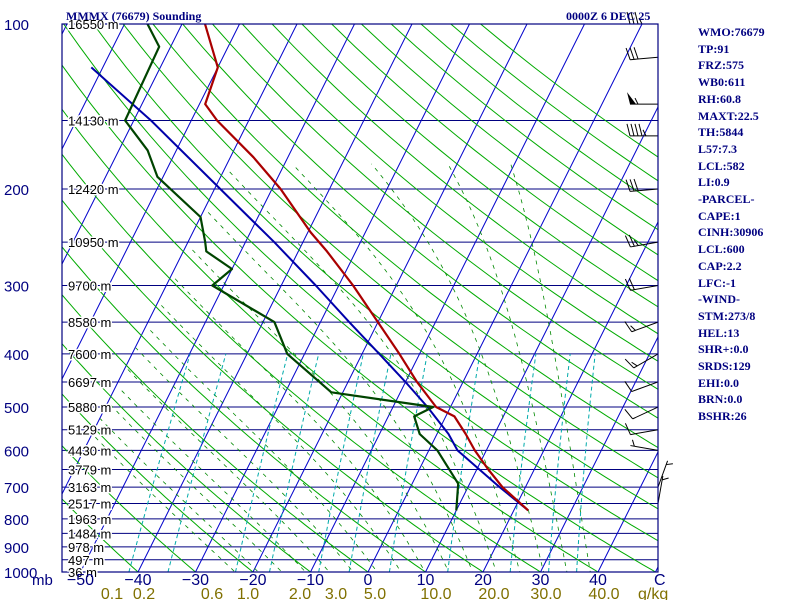 The width and height of the screenshot is (800, 600). Describe the element at coordinates (89, 450) in the screenshot. I see `height-label: 4430 m` at that location.